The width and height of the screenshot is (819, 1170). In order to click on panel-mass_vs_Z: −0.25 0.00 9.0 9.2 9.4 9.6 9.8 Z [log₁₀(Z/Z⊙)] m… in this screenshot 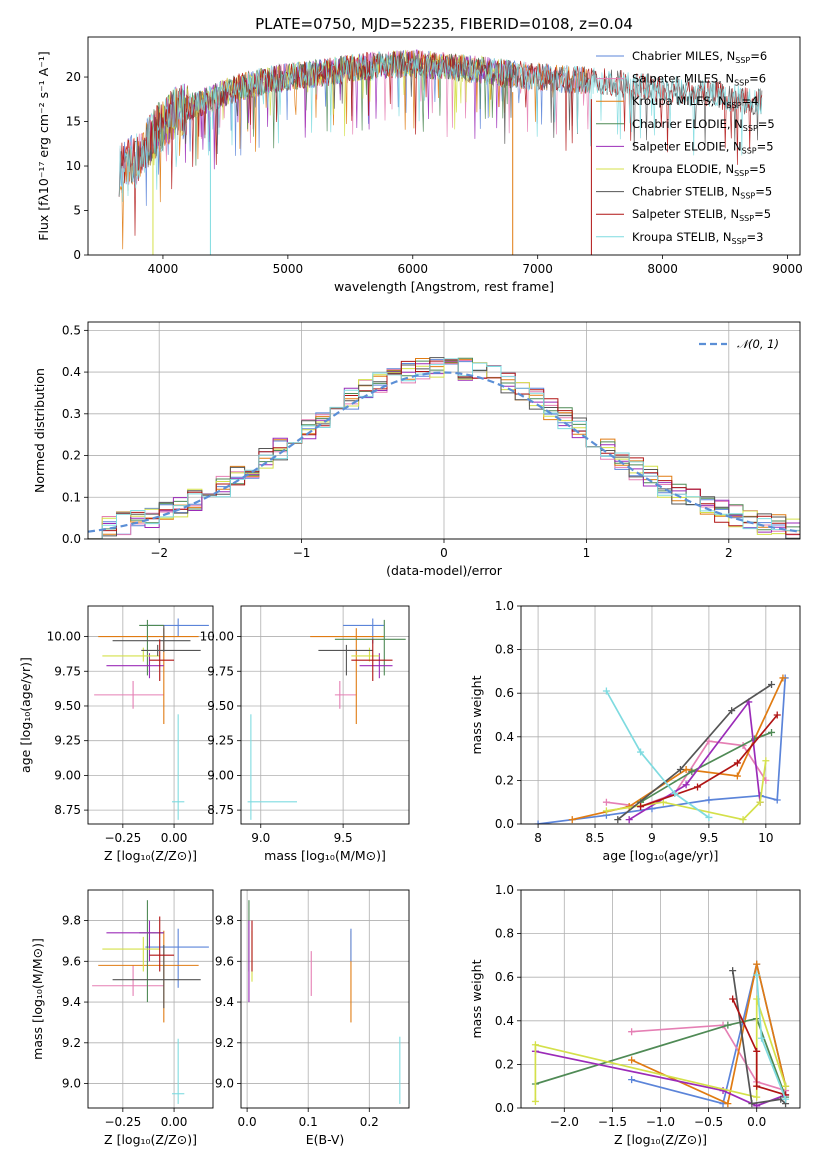, I will do `click(122, 1018)`.